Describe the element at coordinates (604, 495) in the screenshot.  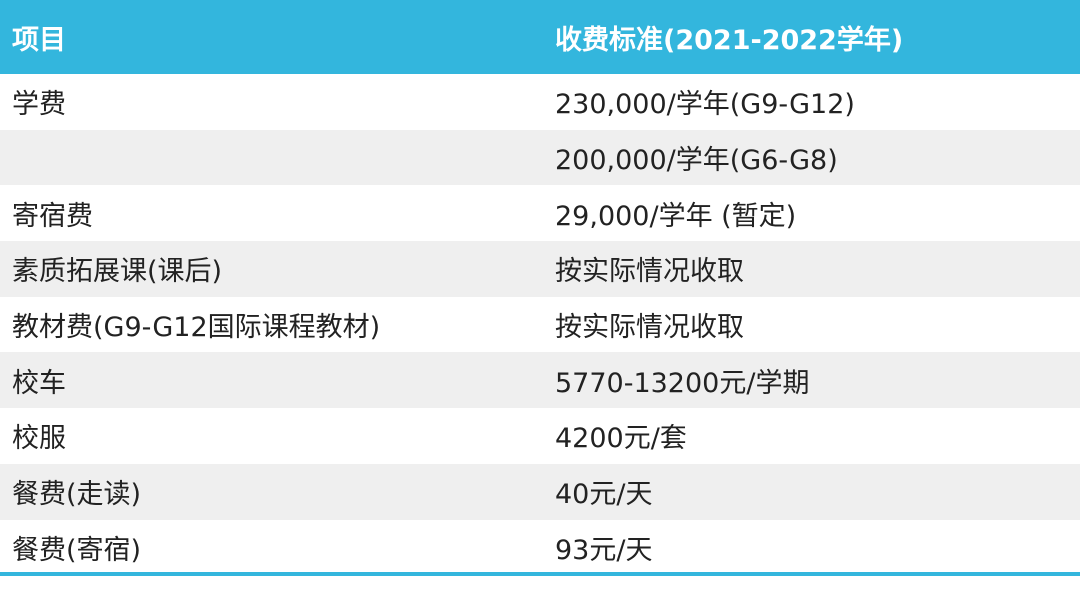
I see `row-fee: 40元/天` at that location.